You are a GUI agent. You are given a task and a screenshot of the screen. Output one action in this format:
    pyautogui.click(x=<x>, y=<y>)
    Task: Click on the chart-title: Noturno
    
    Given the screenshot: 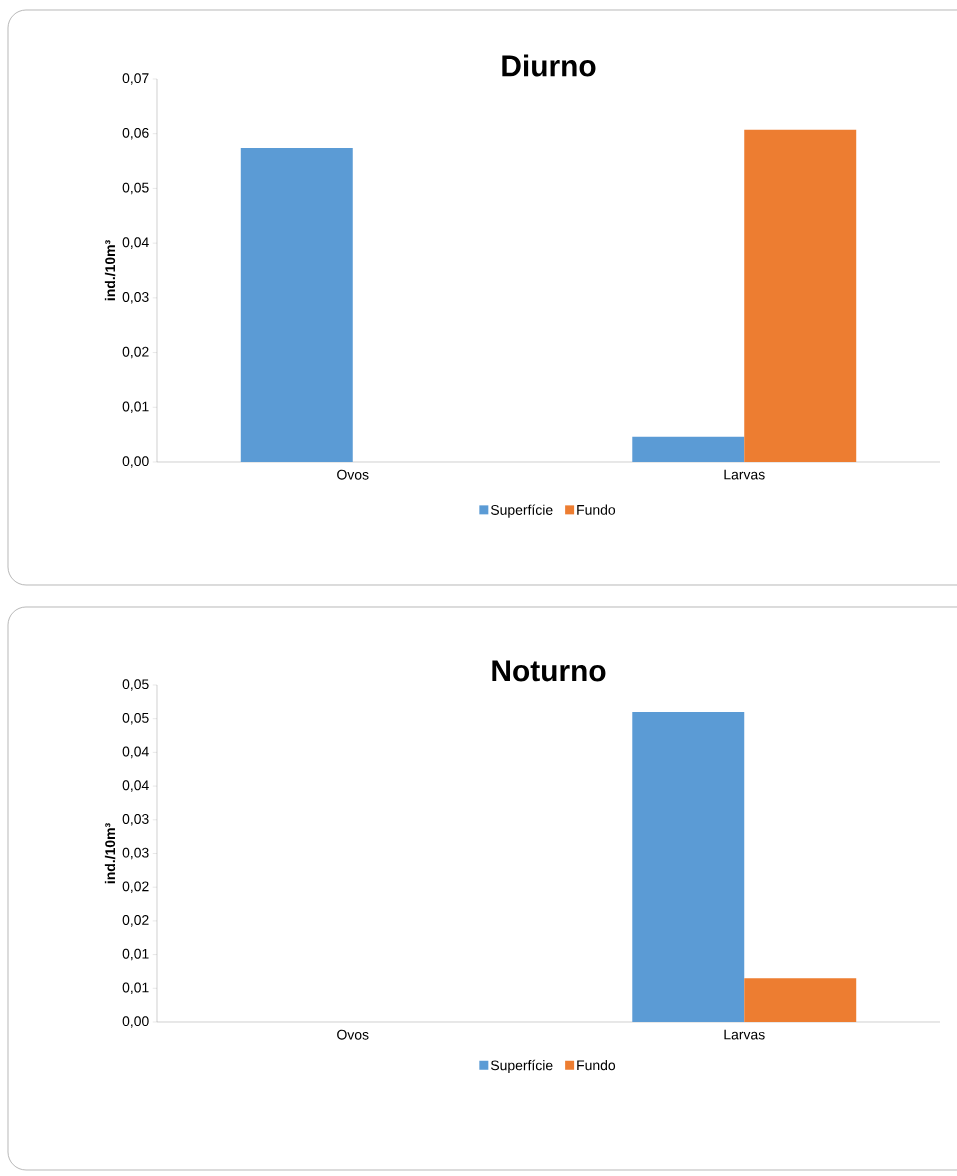 What is the action you would take?
    pyautogui.click(x=549, y=671)
    